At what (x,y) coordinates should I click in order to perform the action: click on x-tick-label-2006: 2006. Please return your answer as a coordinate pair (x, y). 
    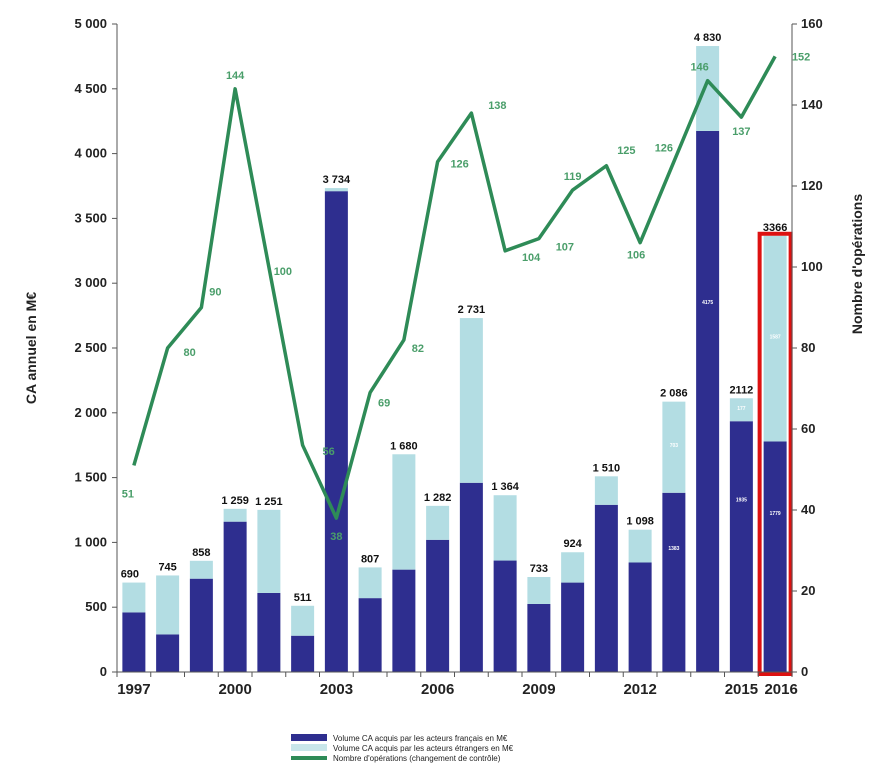
    Looking at the image, I should click on (437, 689).